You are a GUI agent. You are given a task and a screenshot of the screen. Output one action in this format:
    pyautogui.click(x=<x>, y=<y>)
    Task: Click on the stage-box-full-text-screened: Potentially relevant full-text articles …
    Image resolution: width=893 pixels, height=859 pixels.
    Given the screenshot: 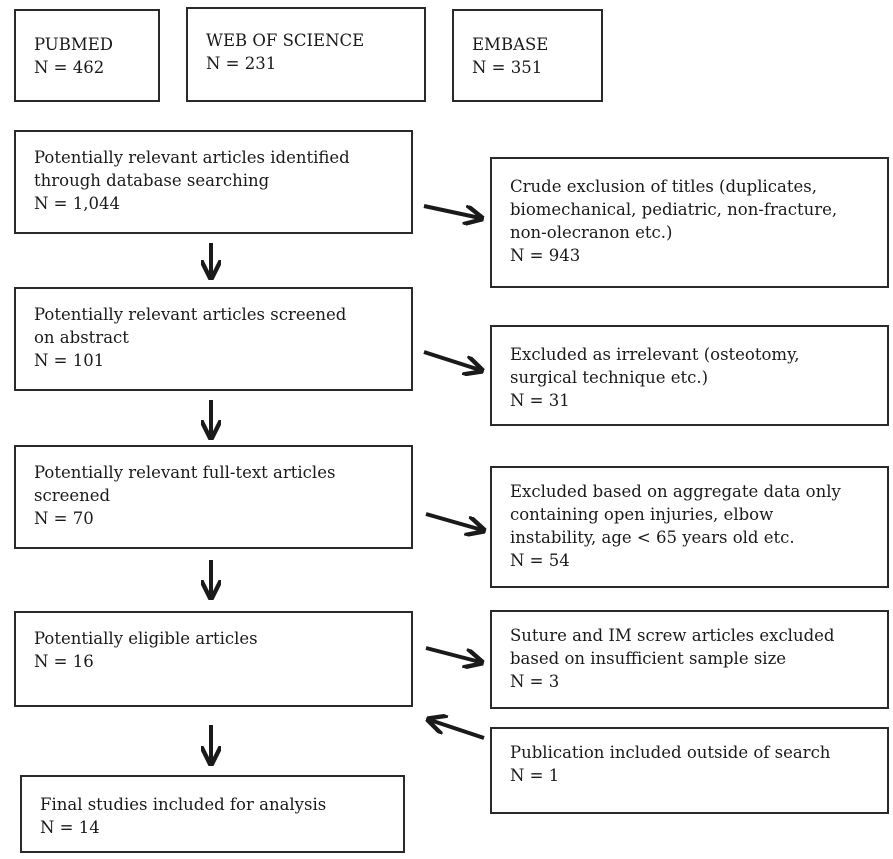 What is the action you would take?
    pyautogui.click(x=213, y=497)
    